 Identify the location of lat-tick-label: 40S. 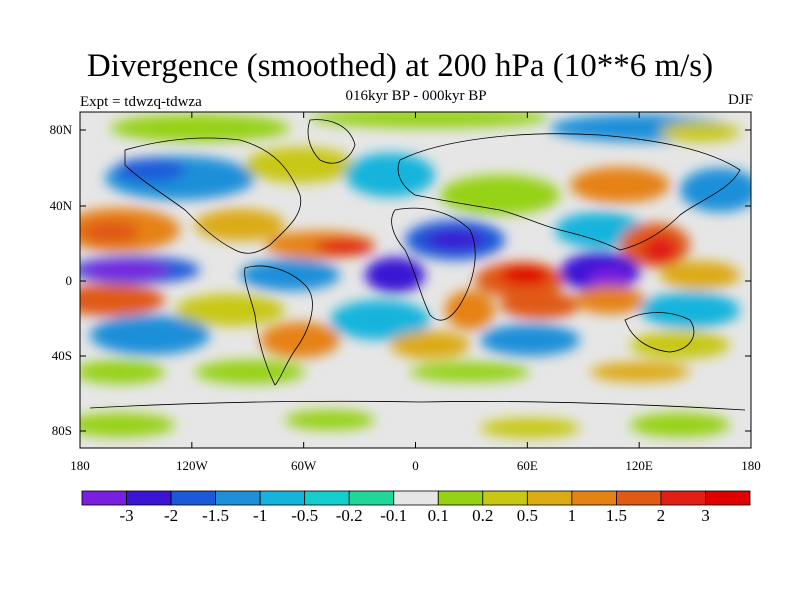
(61, 355).